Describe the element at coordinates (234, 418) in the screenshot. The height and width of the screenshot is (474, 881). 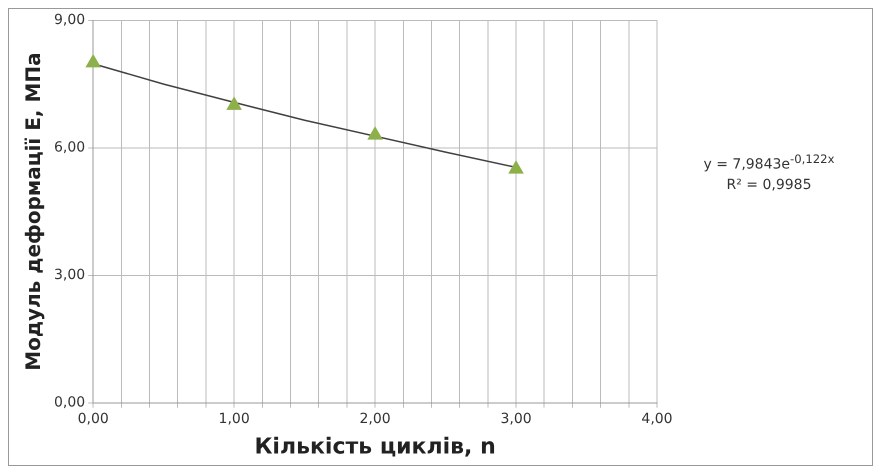
I see `x-tick-label: 1,00` at that location.